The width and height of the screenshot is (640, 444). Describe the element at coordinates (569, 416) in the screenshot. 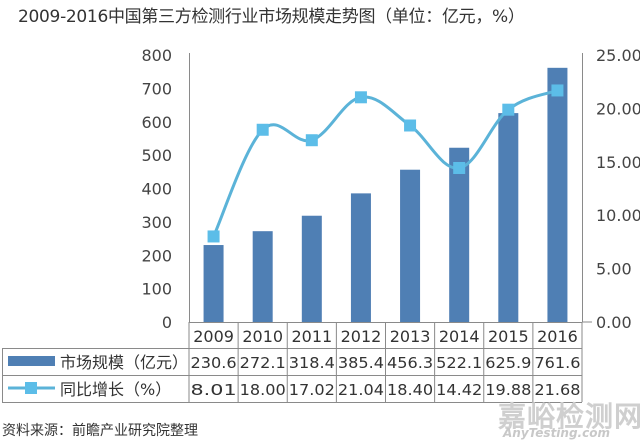

I see `watermark-cn: 嘉峪检测网` at that location.